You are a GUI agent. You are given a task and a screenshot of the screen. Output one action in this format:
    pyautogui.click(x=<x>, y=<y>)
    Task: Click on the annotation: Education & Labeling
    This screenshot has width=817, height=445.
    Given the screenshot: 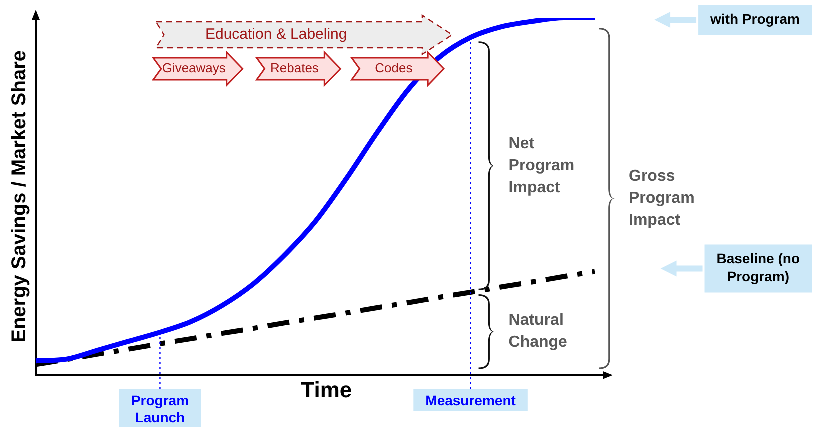 What is the action you would take?
    pyautogui.click(x=276, y=34)
    